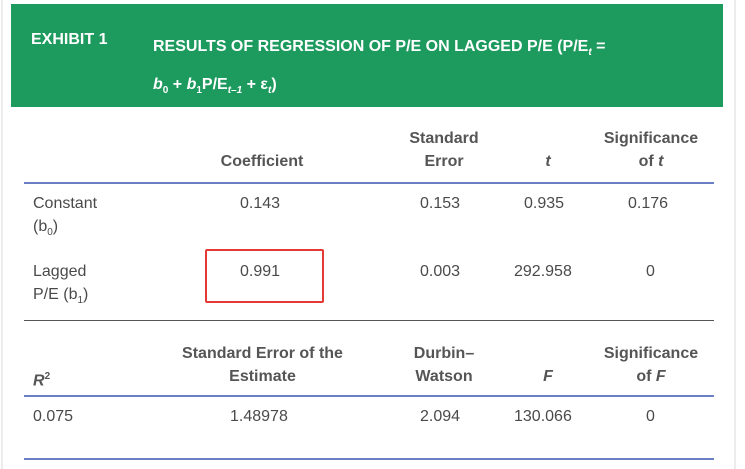 The width and height of the screenshot is (745, 469). I want to click on header-se-estimate: Standard Error of the Estimate, so click(262, 365).